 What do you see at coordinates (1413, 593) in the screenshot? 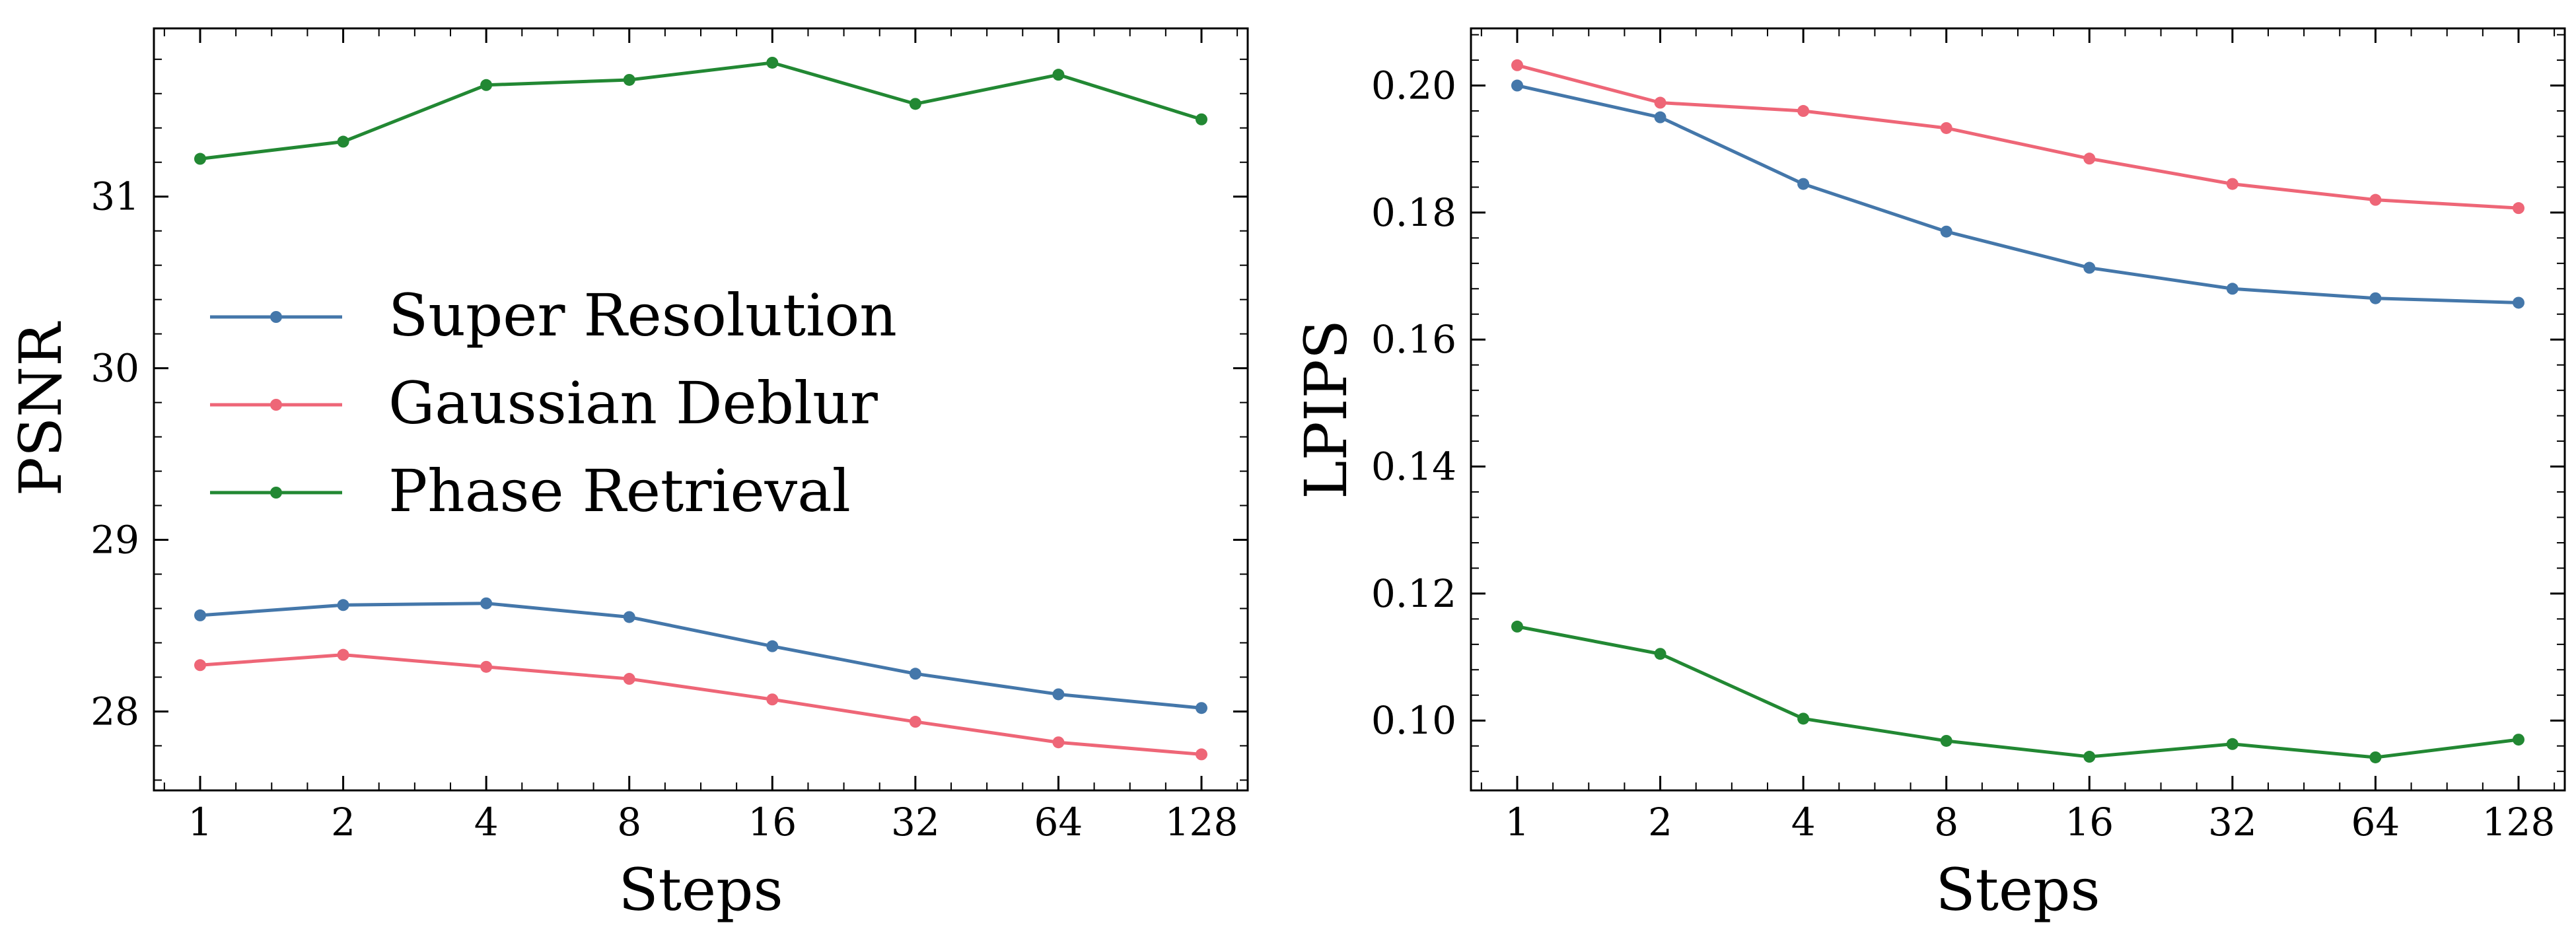
I see `y-tick-label: 0.12` at bounding box center [1413, 593].